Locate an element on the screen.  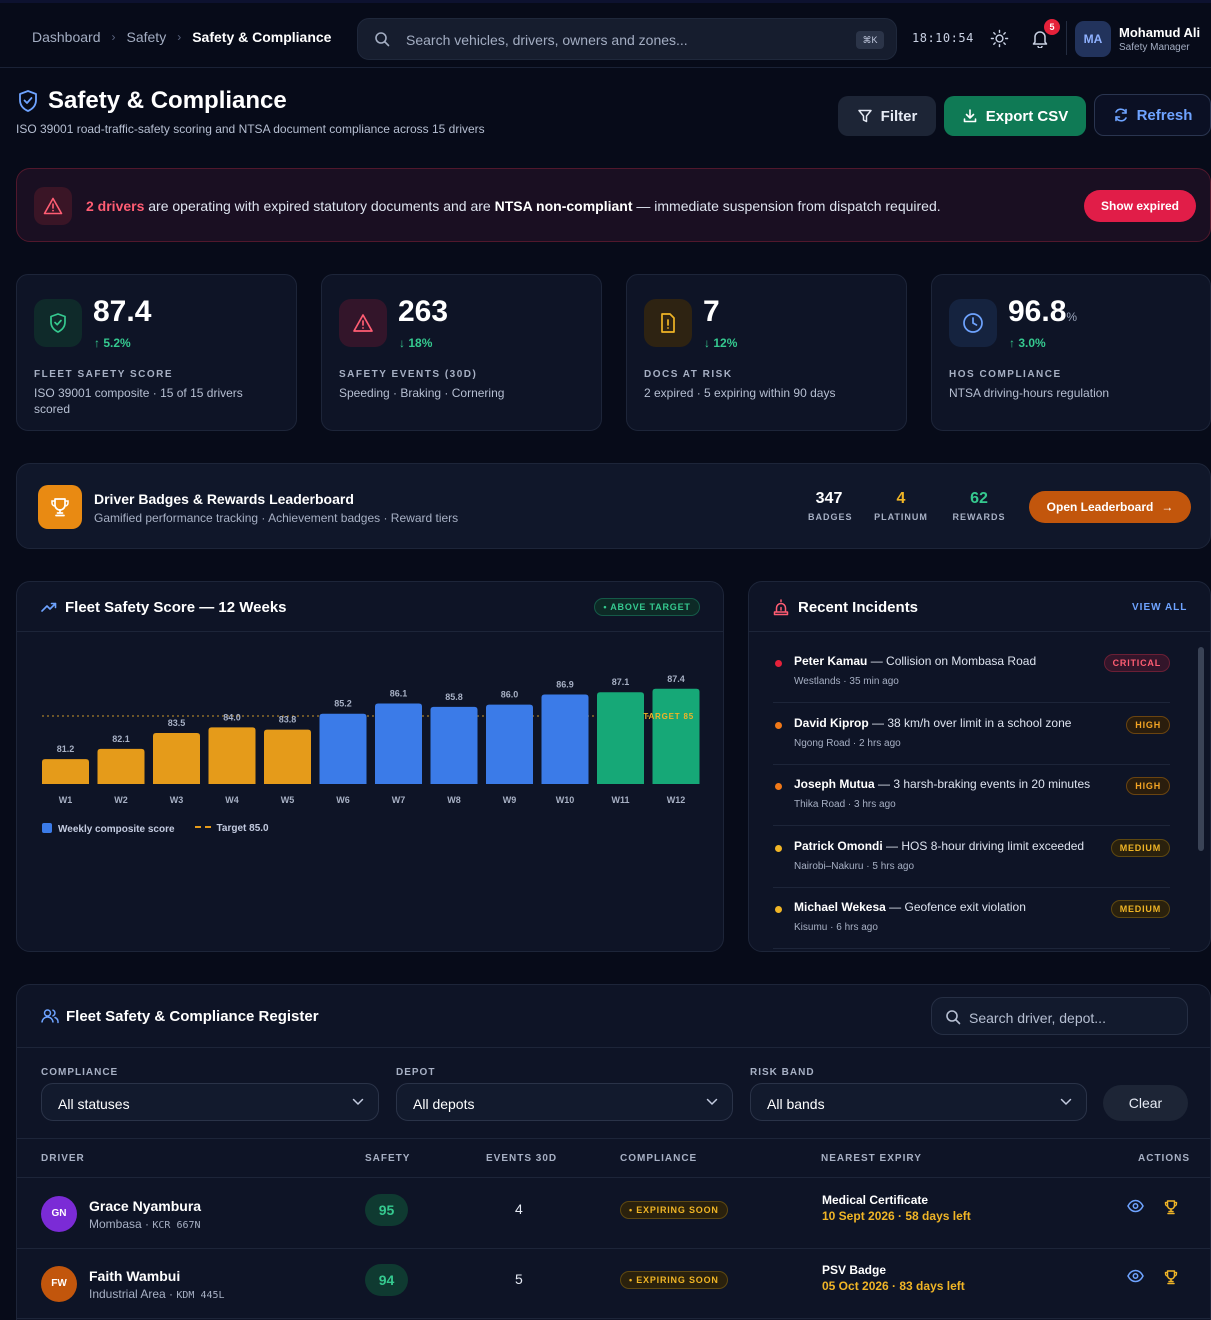
refresh-icon is located at coordinates (1120, 115).